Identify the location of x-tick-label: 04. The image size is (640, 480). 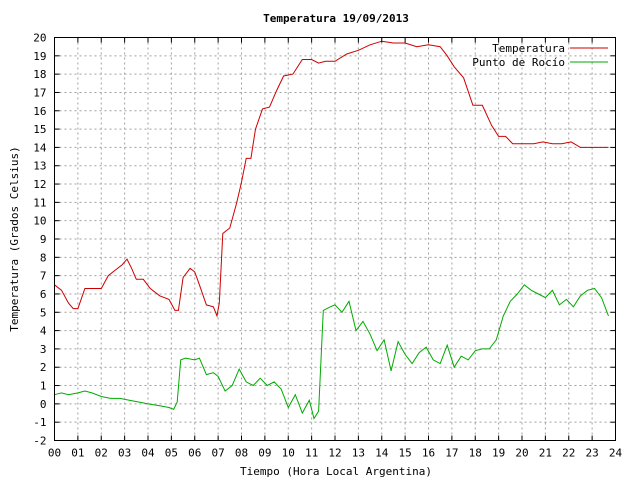
(148, 453).